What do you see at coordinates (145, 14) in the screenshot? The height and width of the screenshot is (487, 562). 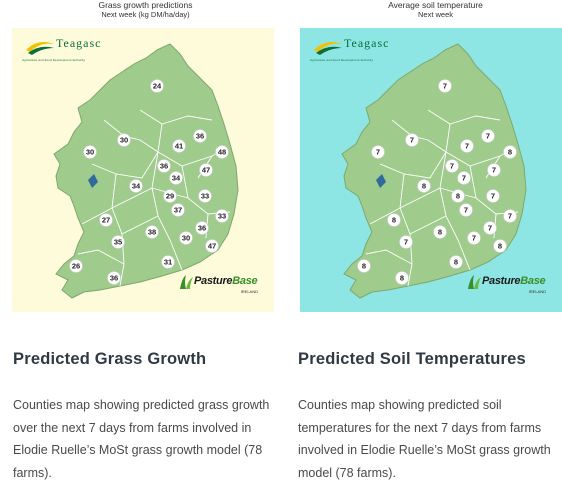 I see `map-subtitle: Next week (kg DM/ha/day)` at bounding box center [145, 14].